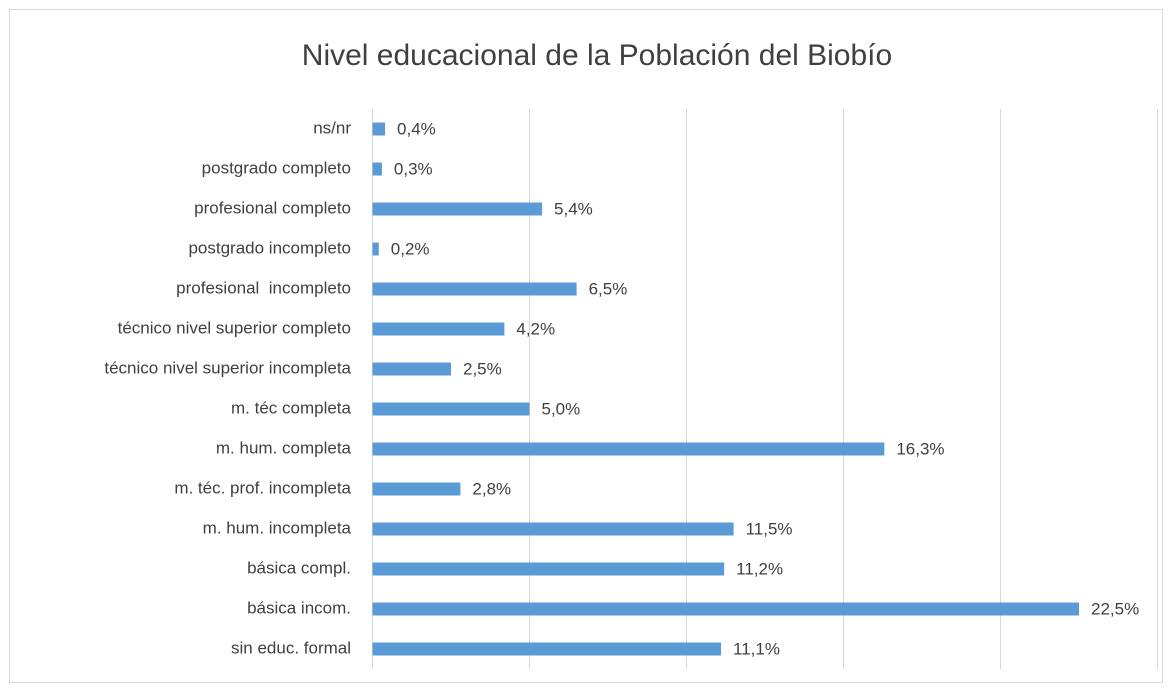  Describe the element at coordinates (491, 488) in the screenshot. I see `data-label: 2,8%` at that location.